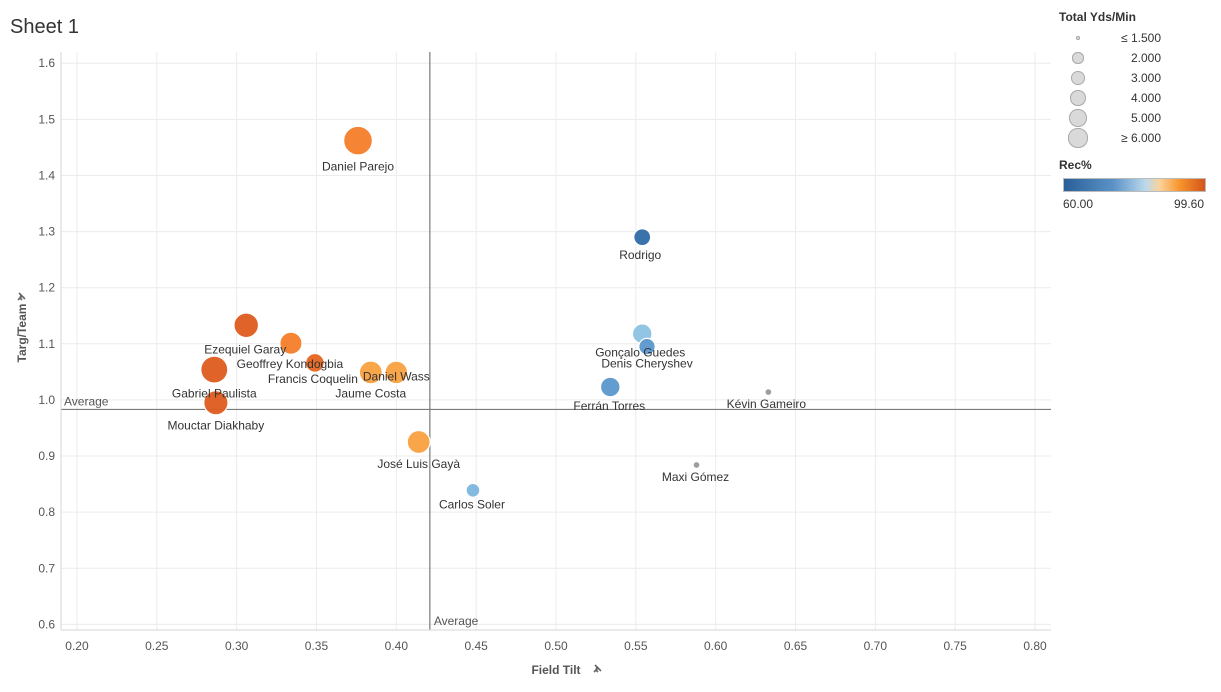  I want to click on x-tick-label: 0.65, so click(796, 646).